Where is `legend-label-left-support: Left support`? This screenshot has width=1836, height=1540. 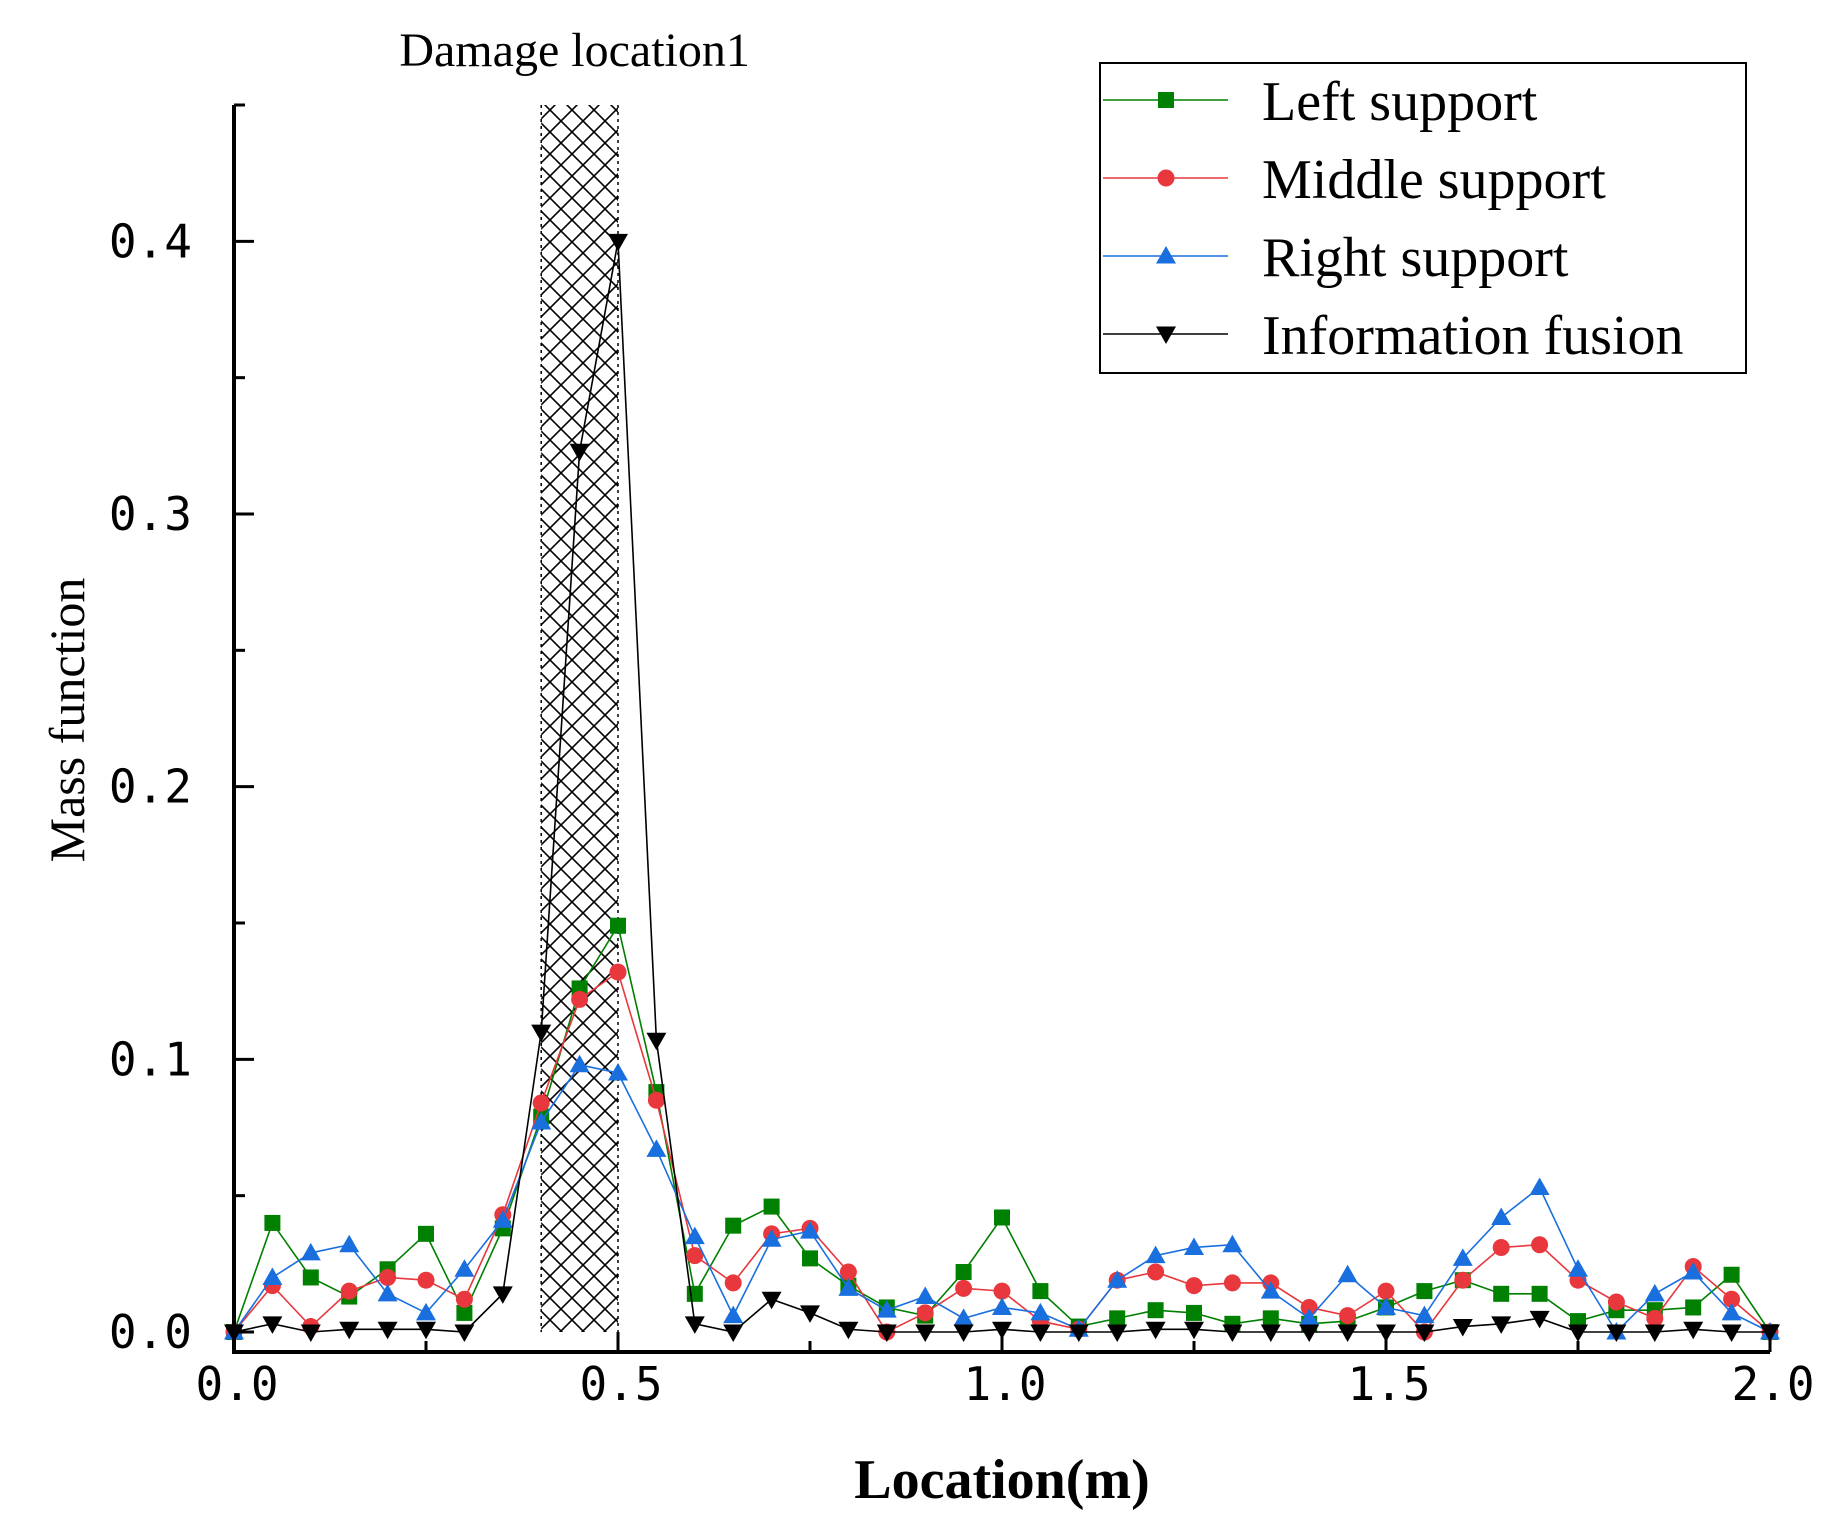 legend-label-left-support: Left support is located at coordinates (1400, 102).